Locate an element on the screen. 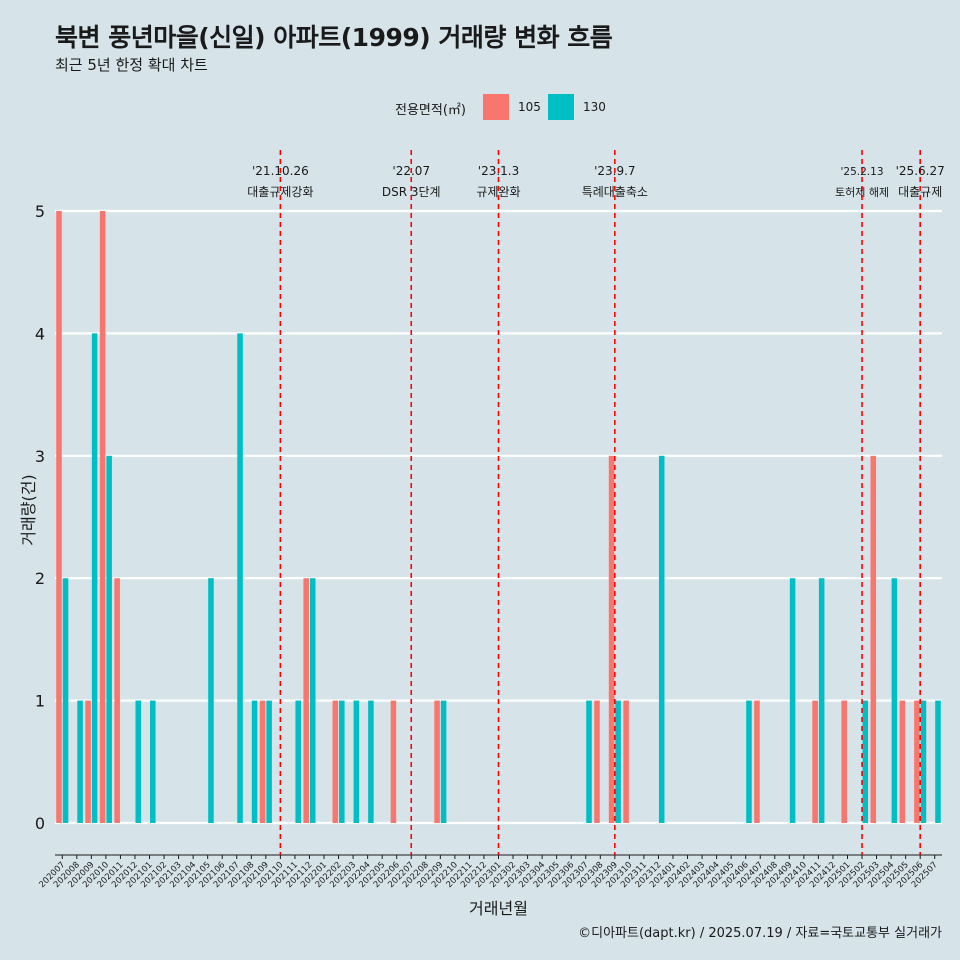 The width and height of the screenshot is (960, 960). legend-label-105: 105 is located at coordinates (529, 107).